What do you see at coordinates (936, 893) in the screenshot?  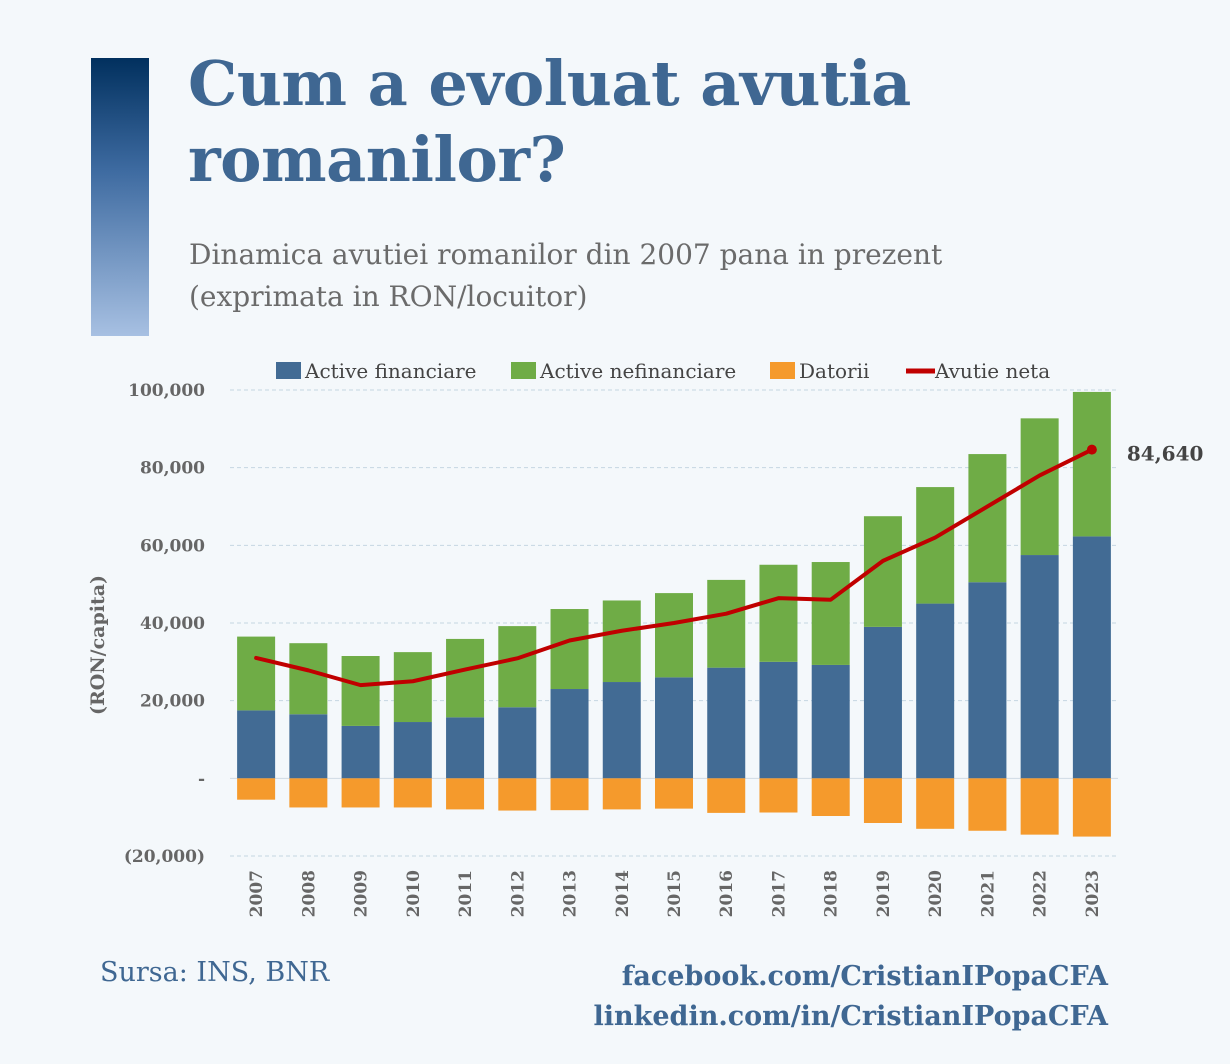 I see `x-tick-label: 2020` at bounding box center [936, 893].